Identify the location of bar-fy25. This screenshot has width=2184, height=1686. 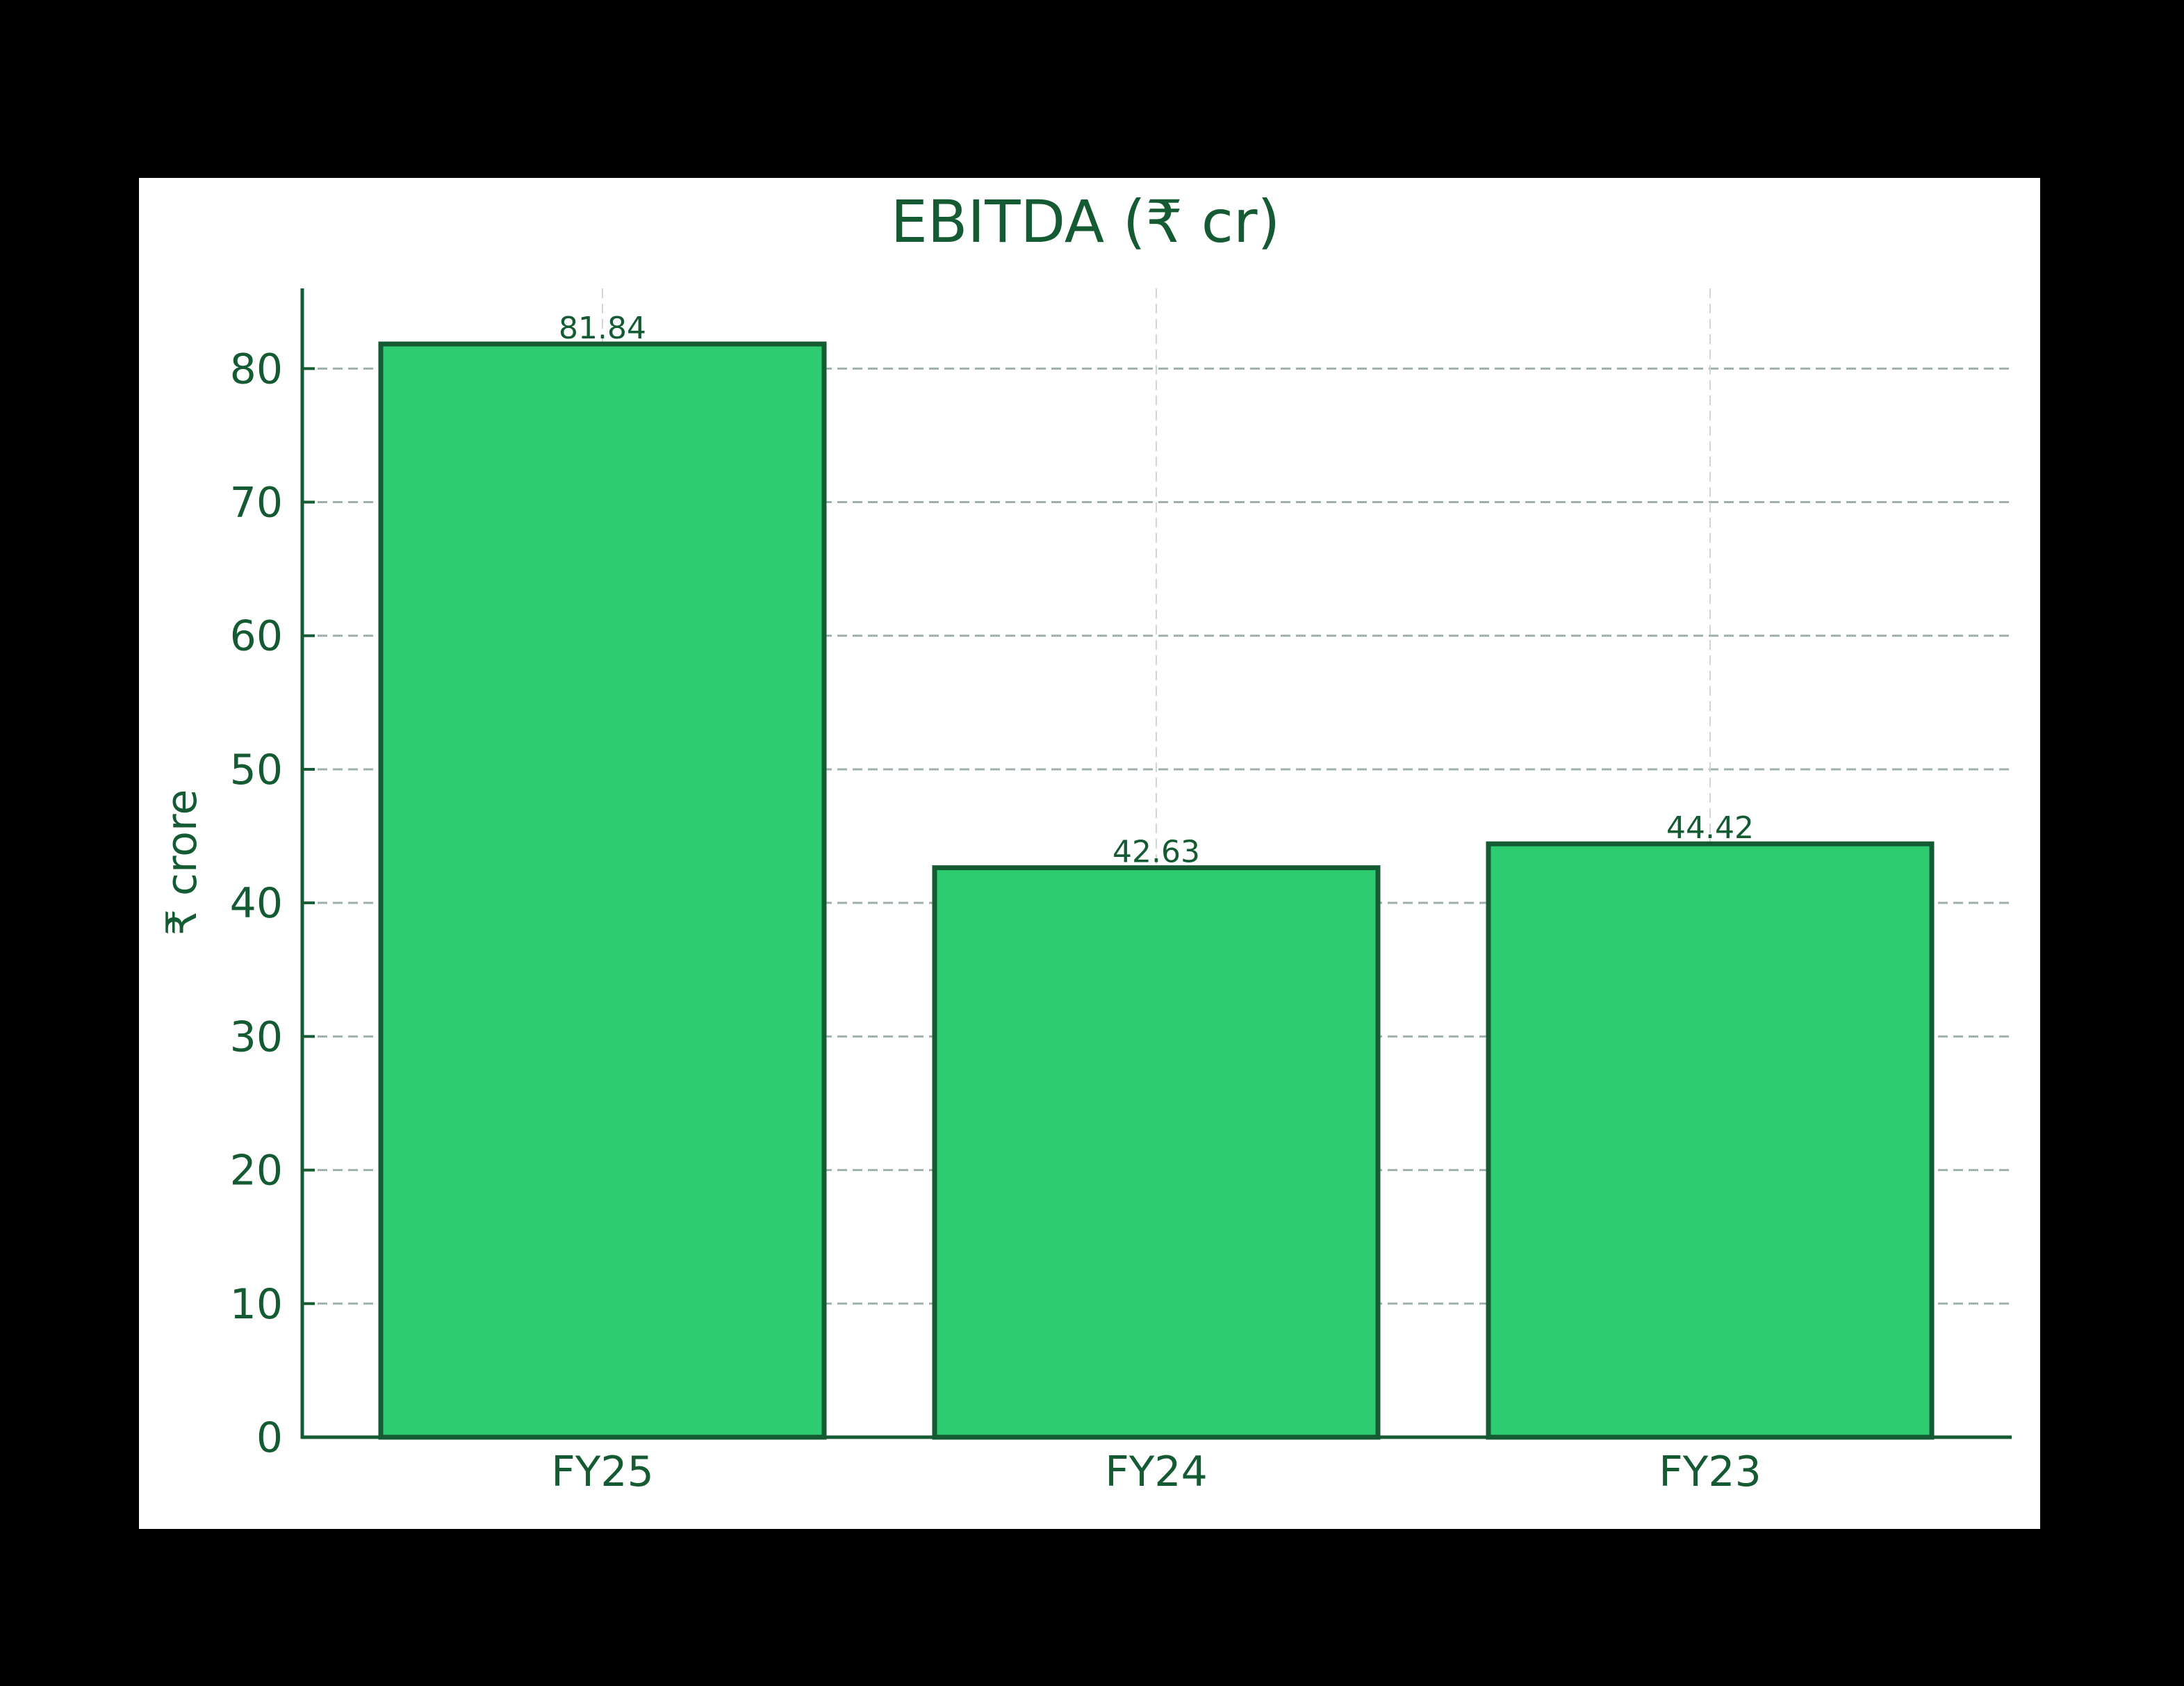
(602, 890).